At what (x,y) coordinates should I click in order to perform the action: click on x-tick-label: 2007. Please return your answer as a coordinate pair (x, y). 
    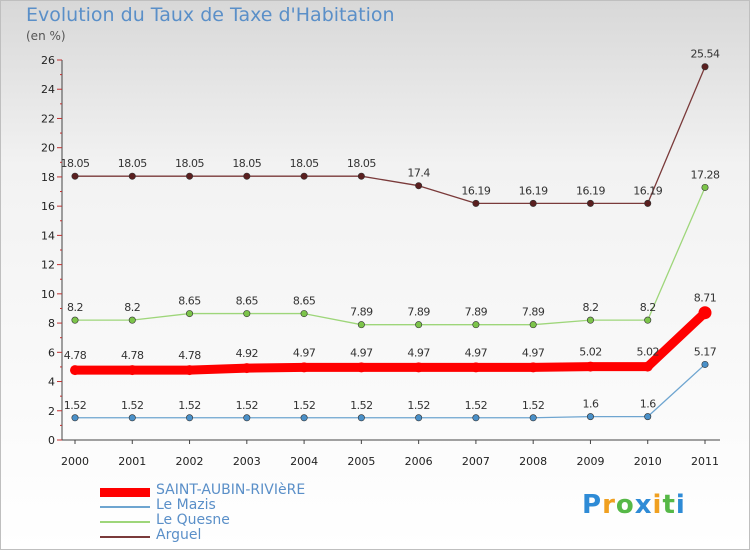
    Looking at the image, I should click on (476, 461).